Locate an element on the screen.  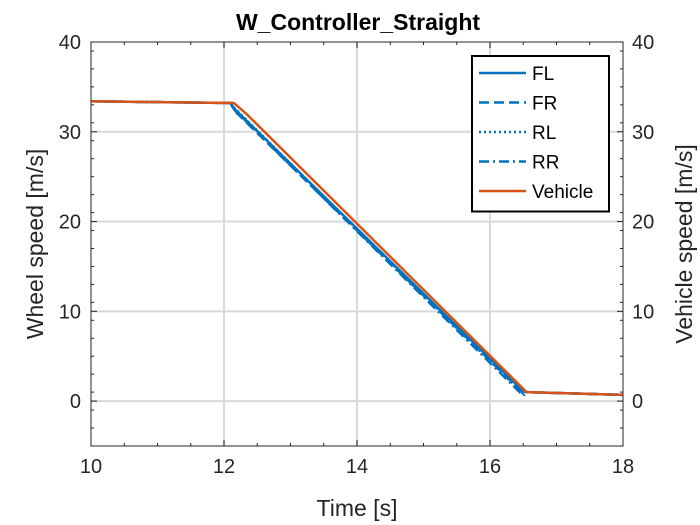
y-tick-label-left: 10 is located at coordinates (70, 312).